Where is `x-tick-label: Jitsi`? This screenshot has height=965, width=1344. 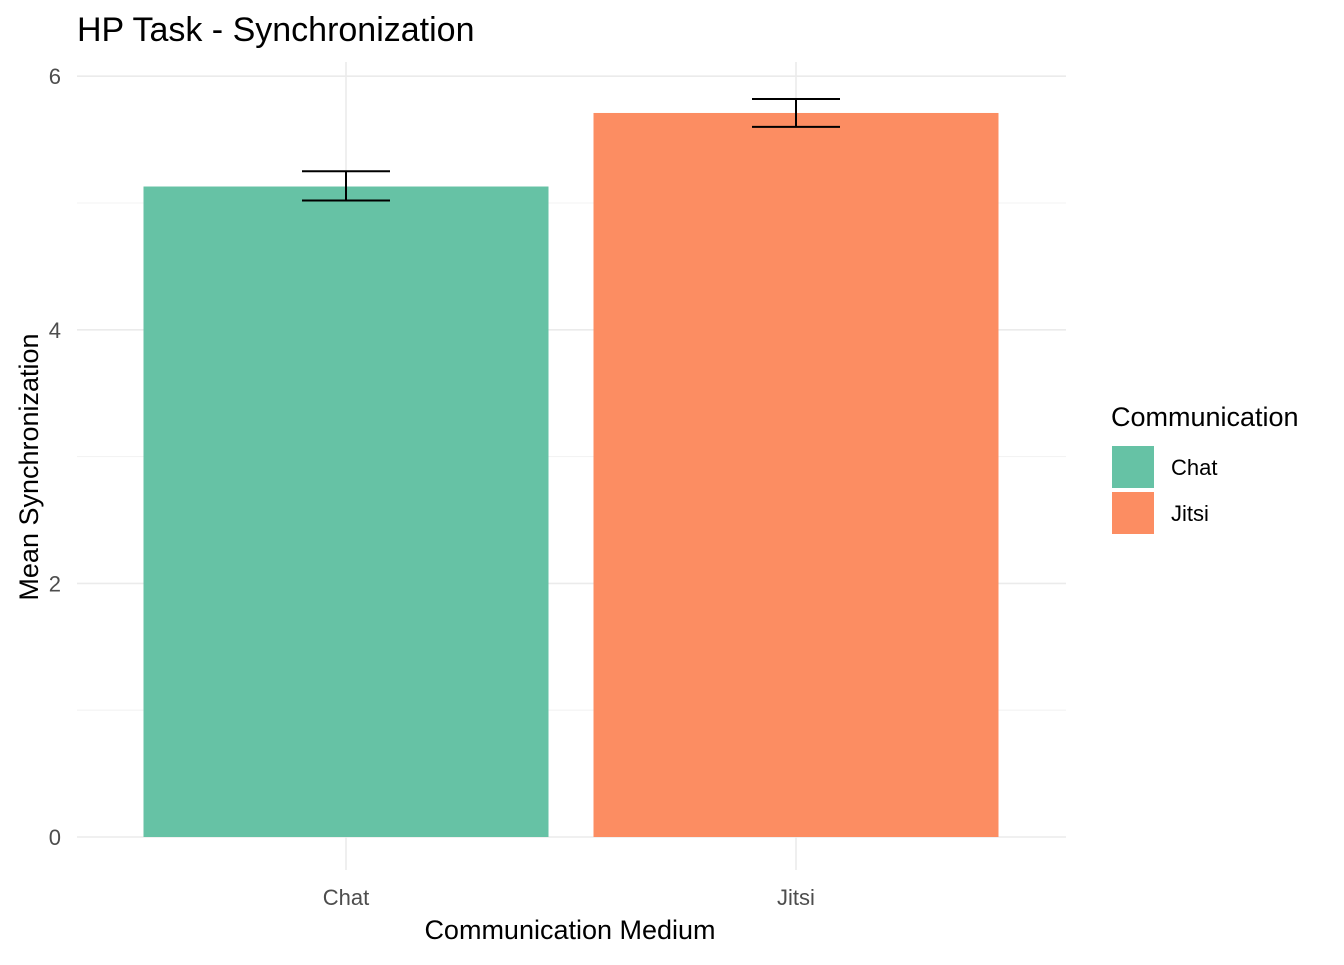
x-tick-label: Jitsi is located at coordinates (796, 897).